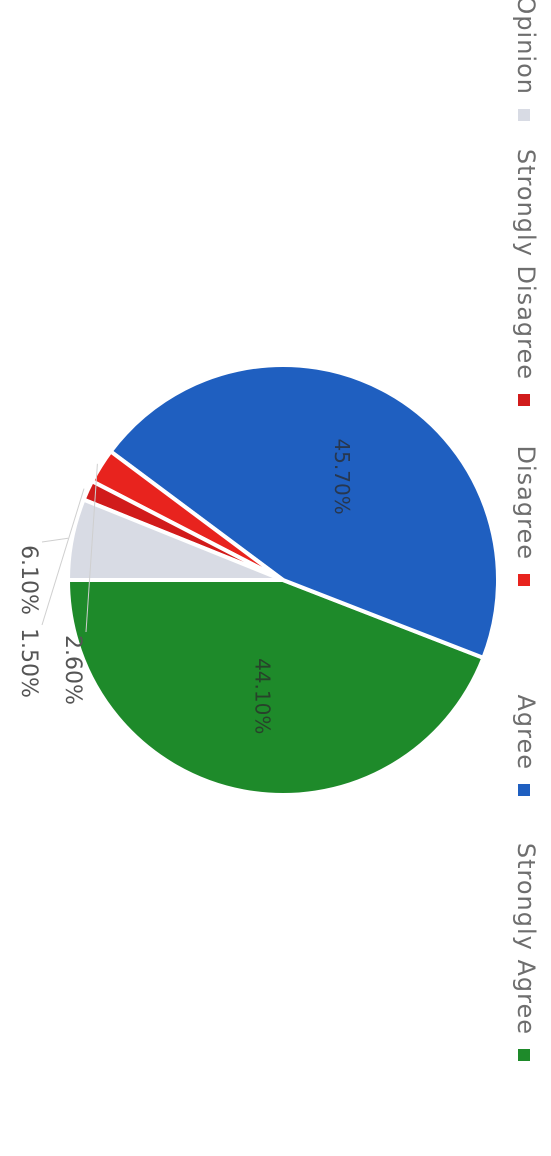 This screenshot has height=1156, width=551. I want to click on legend-swatch-agree, so click(524, 790).